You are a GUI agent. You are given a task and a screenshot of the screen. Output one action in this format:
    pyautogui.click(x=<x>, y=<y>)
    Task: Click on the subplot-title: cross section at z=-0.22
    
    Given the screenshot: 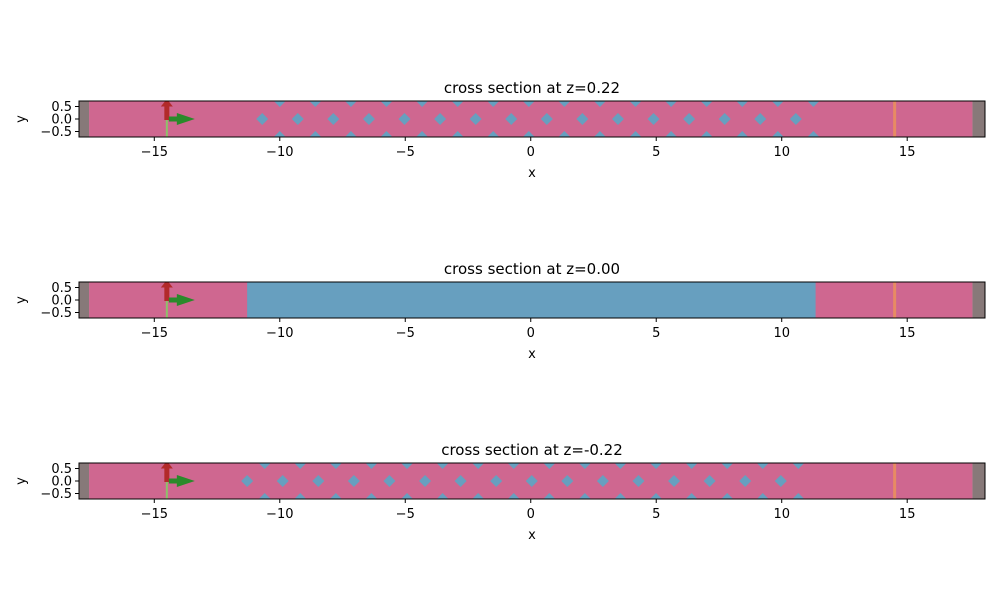 What is the action you would take?
    pyautogui.click(x=532, y=450)
    